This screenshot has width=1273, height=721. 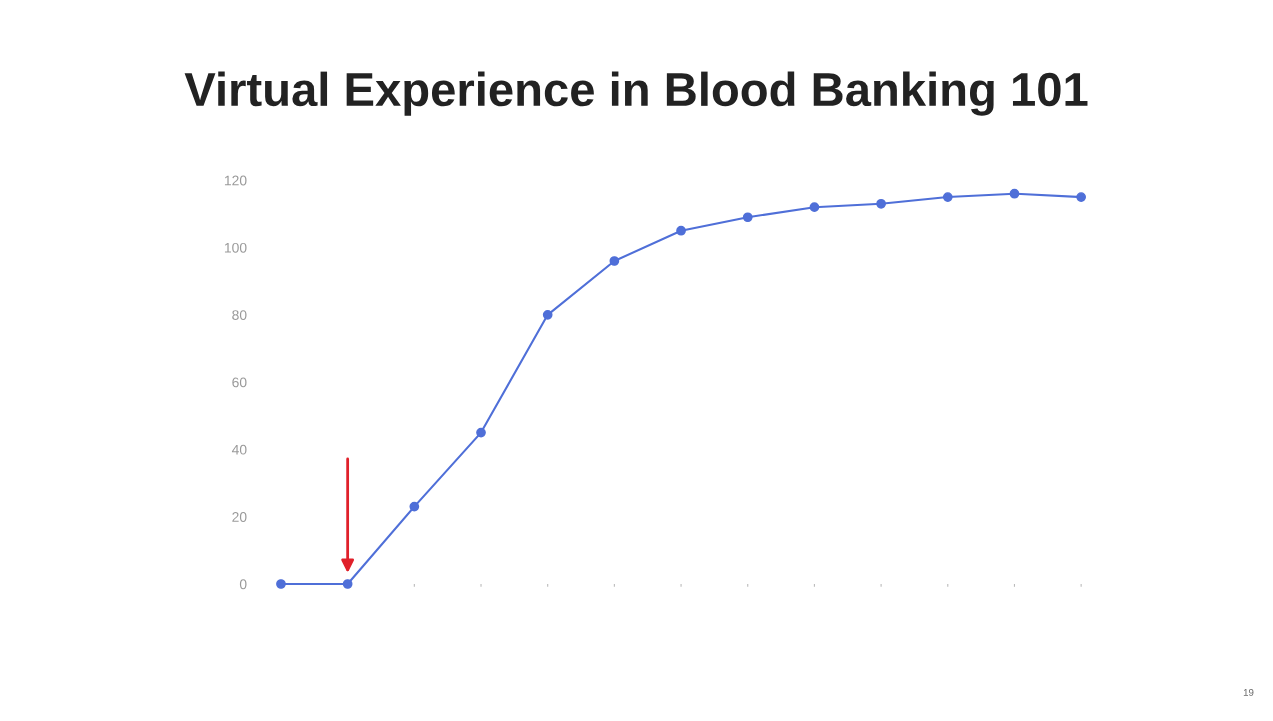 I want to click on y-tick-label: 0, so click(x=243, y=584).